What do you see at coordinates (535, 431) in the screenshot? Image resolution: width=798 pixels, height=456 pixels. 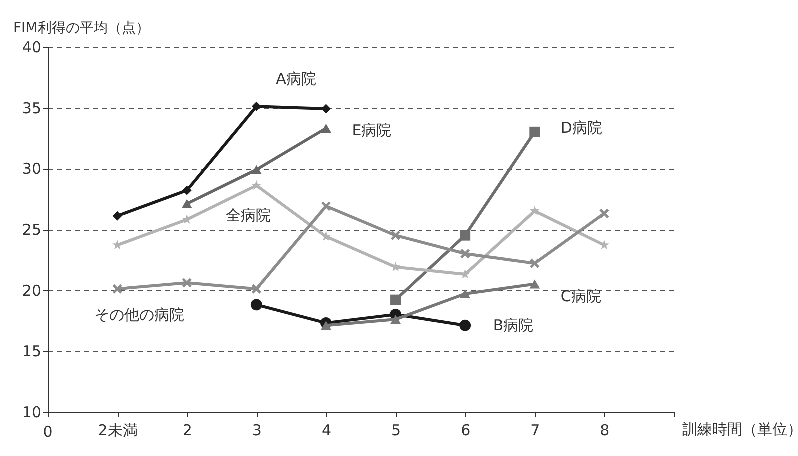 I see `x-tick-label: 7` at bounding box center [535, 431].